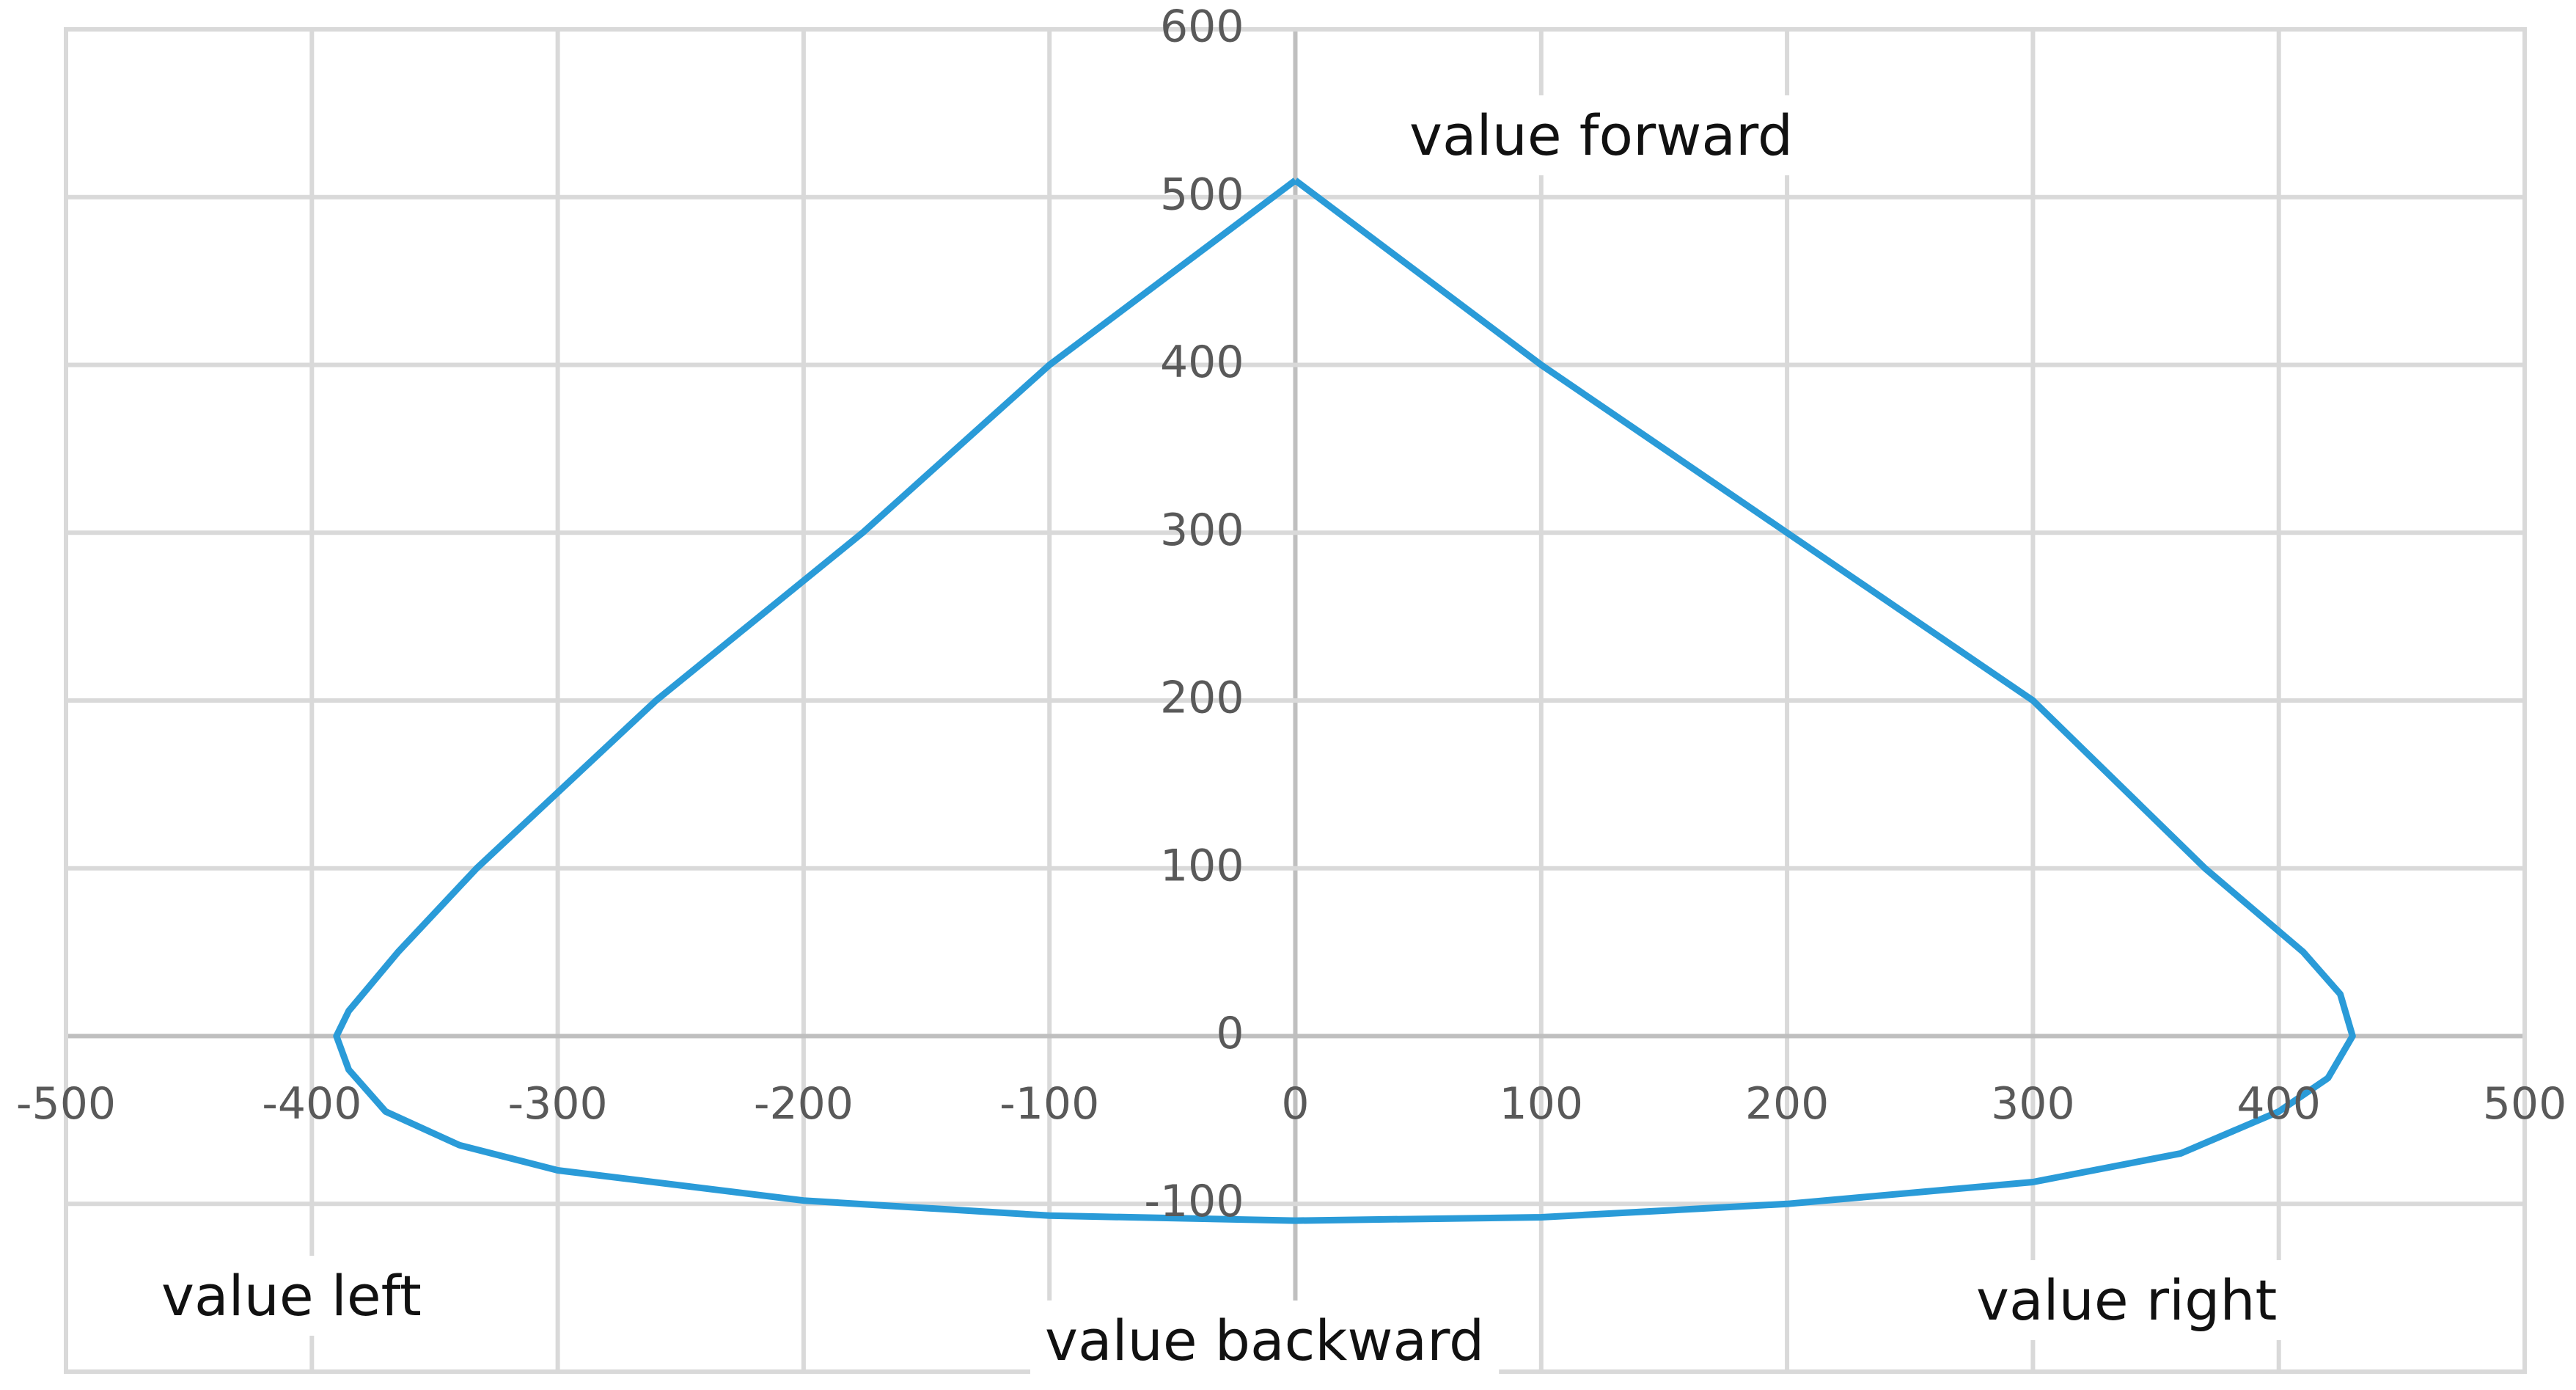 This screenshot has height=1390, width=2576. I want to click on x-tick-label: 300, so click(2033, 1104).